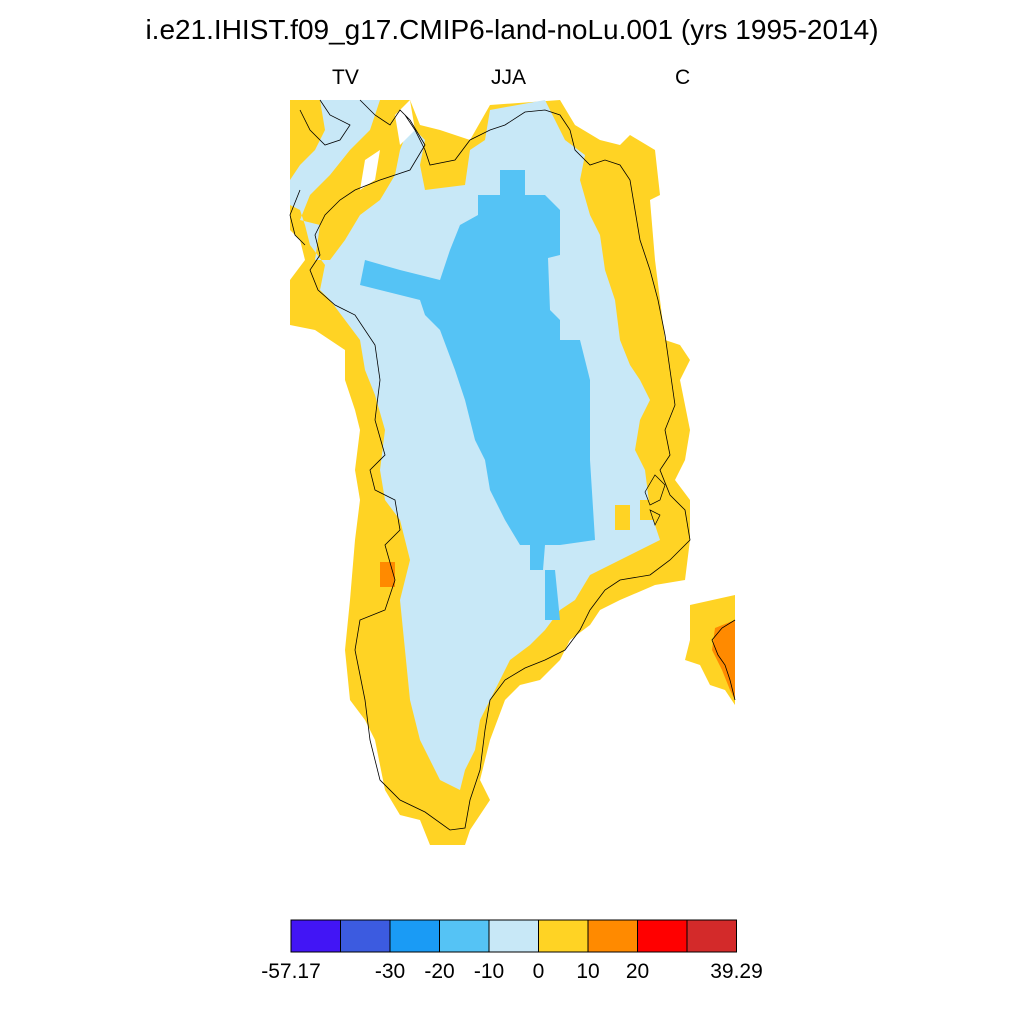  What do you see at coordinates (370, 170) in the screenshot?
I see `map-gap-northwest` at bounding box center [370, 170].